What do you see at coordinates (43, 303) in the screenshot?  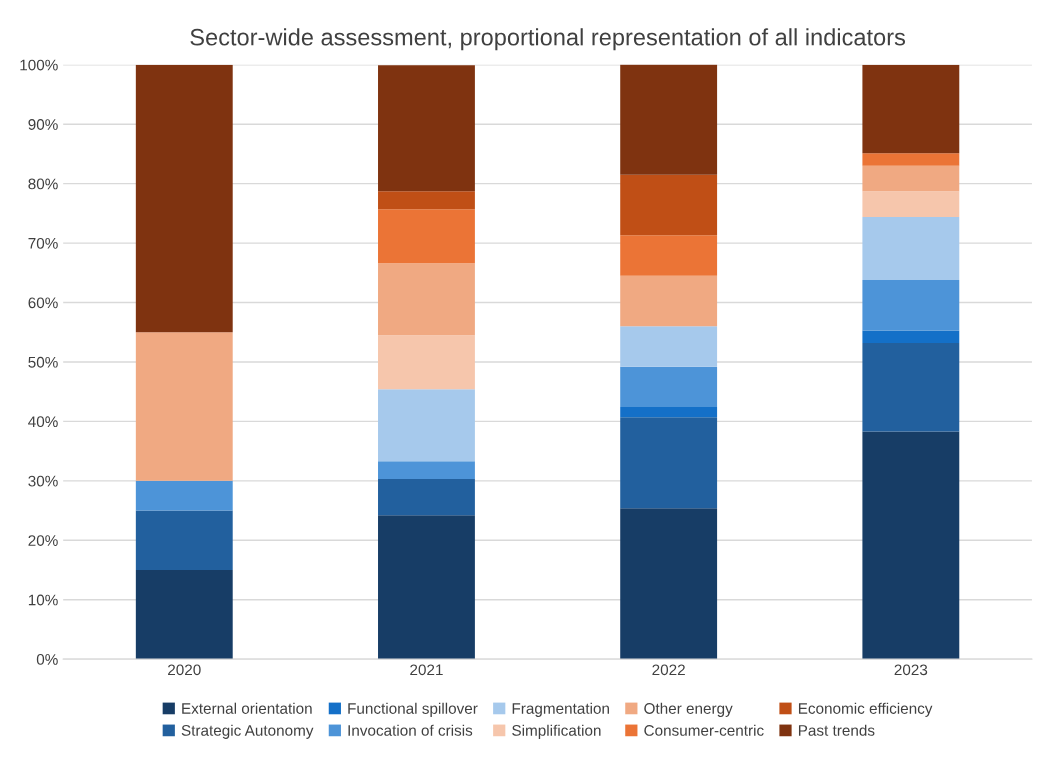 I see `y-tick-label: 60%` at bounding box center [43, 303].